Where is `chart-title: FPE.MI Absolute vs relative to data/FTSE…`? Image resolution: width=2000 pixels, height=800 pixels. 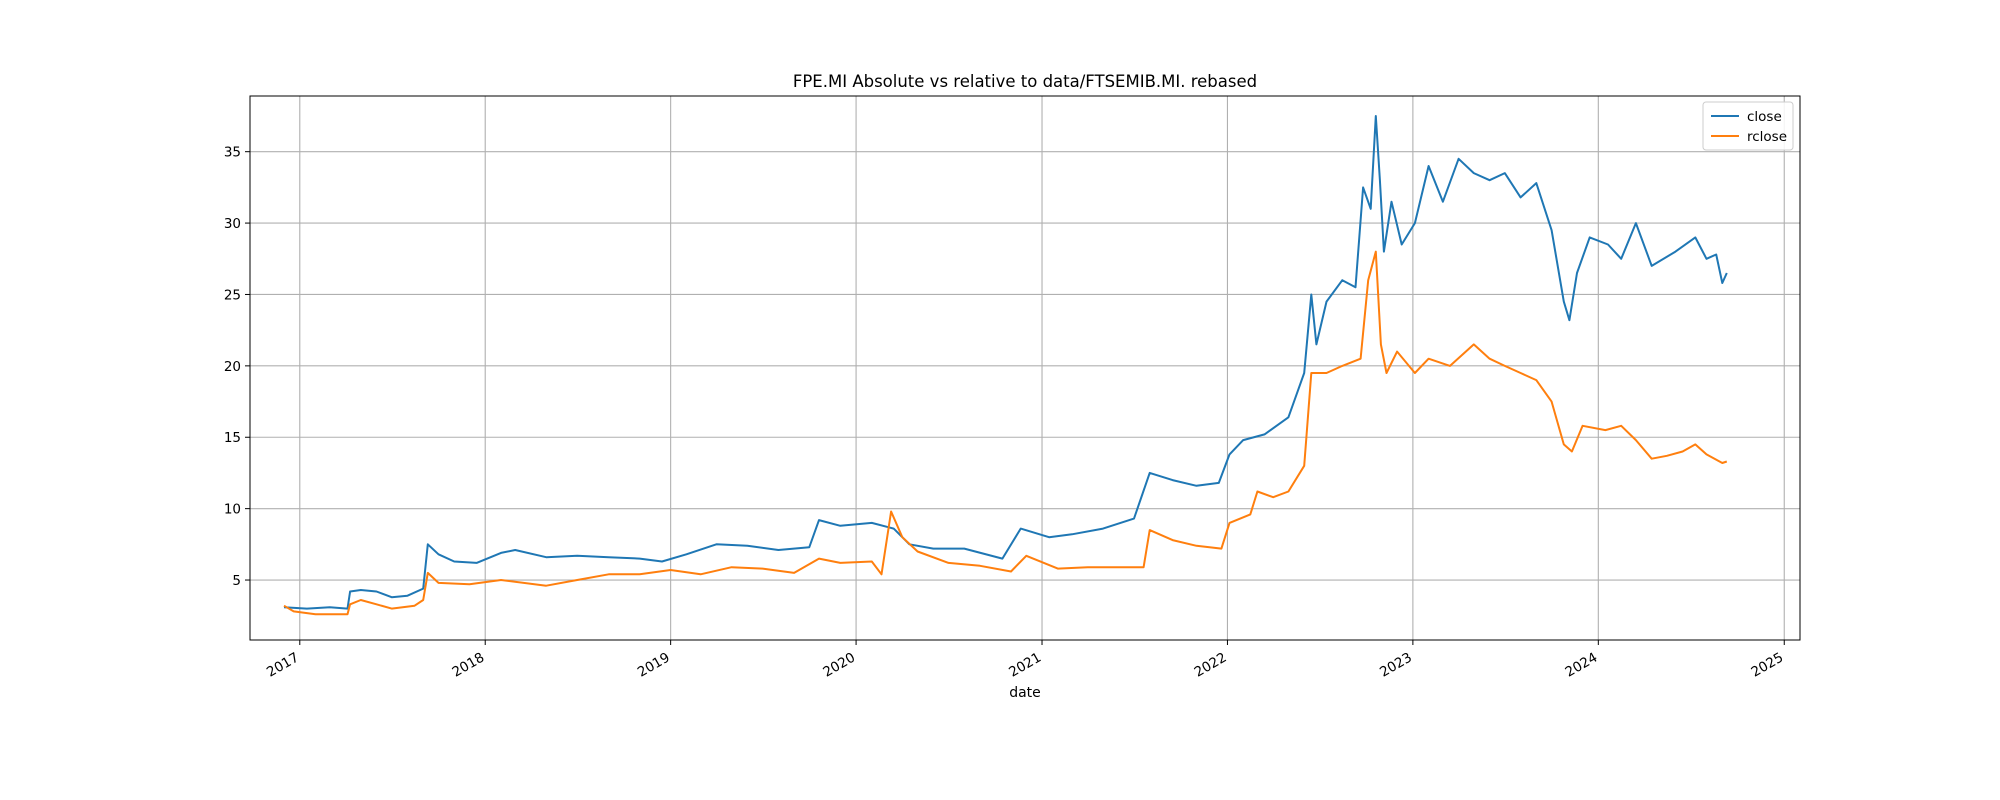
chart-title: FPE.MI Absolute vs relative to data/FTSE… is located at coordinates (1025, 81).